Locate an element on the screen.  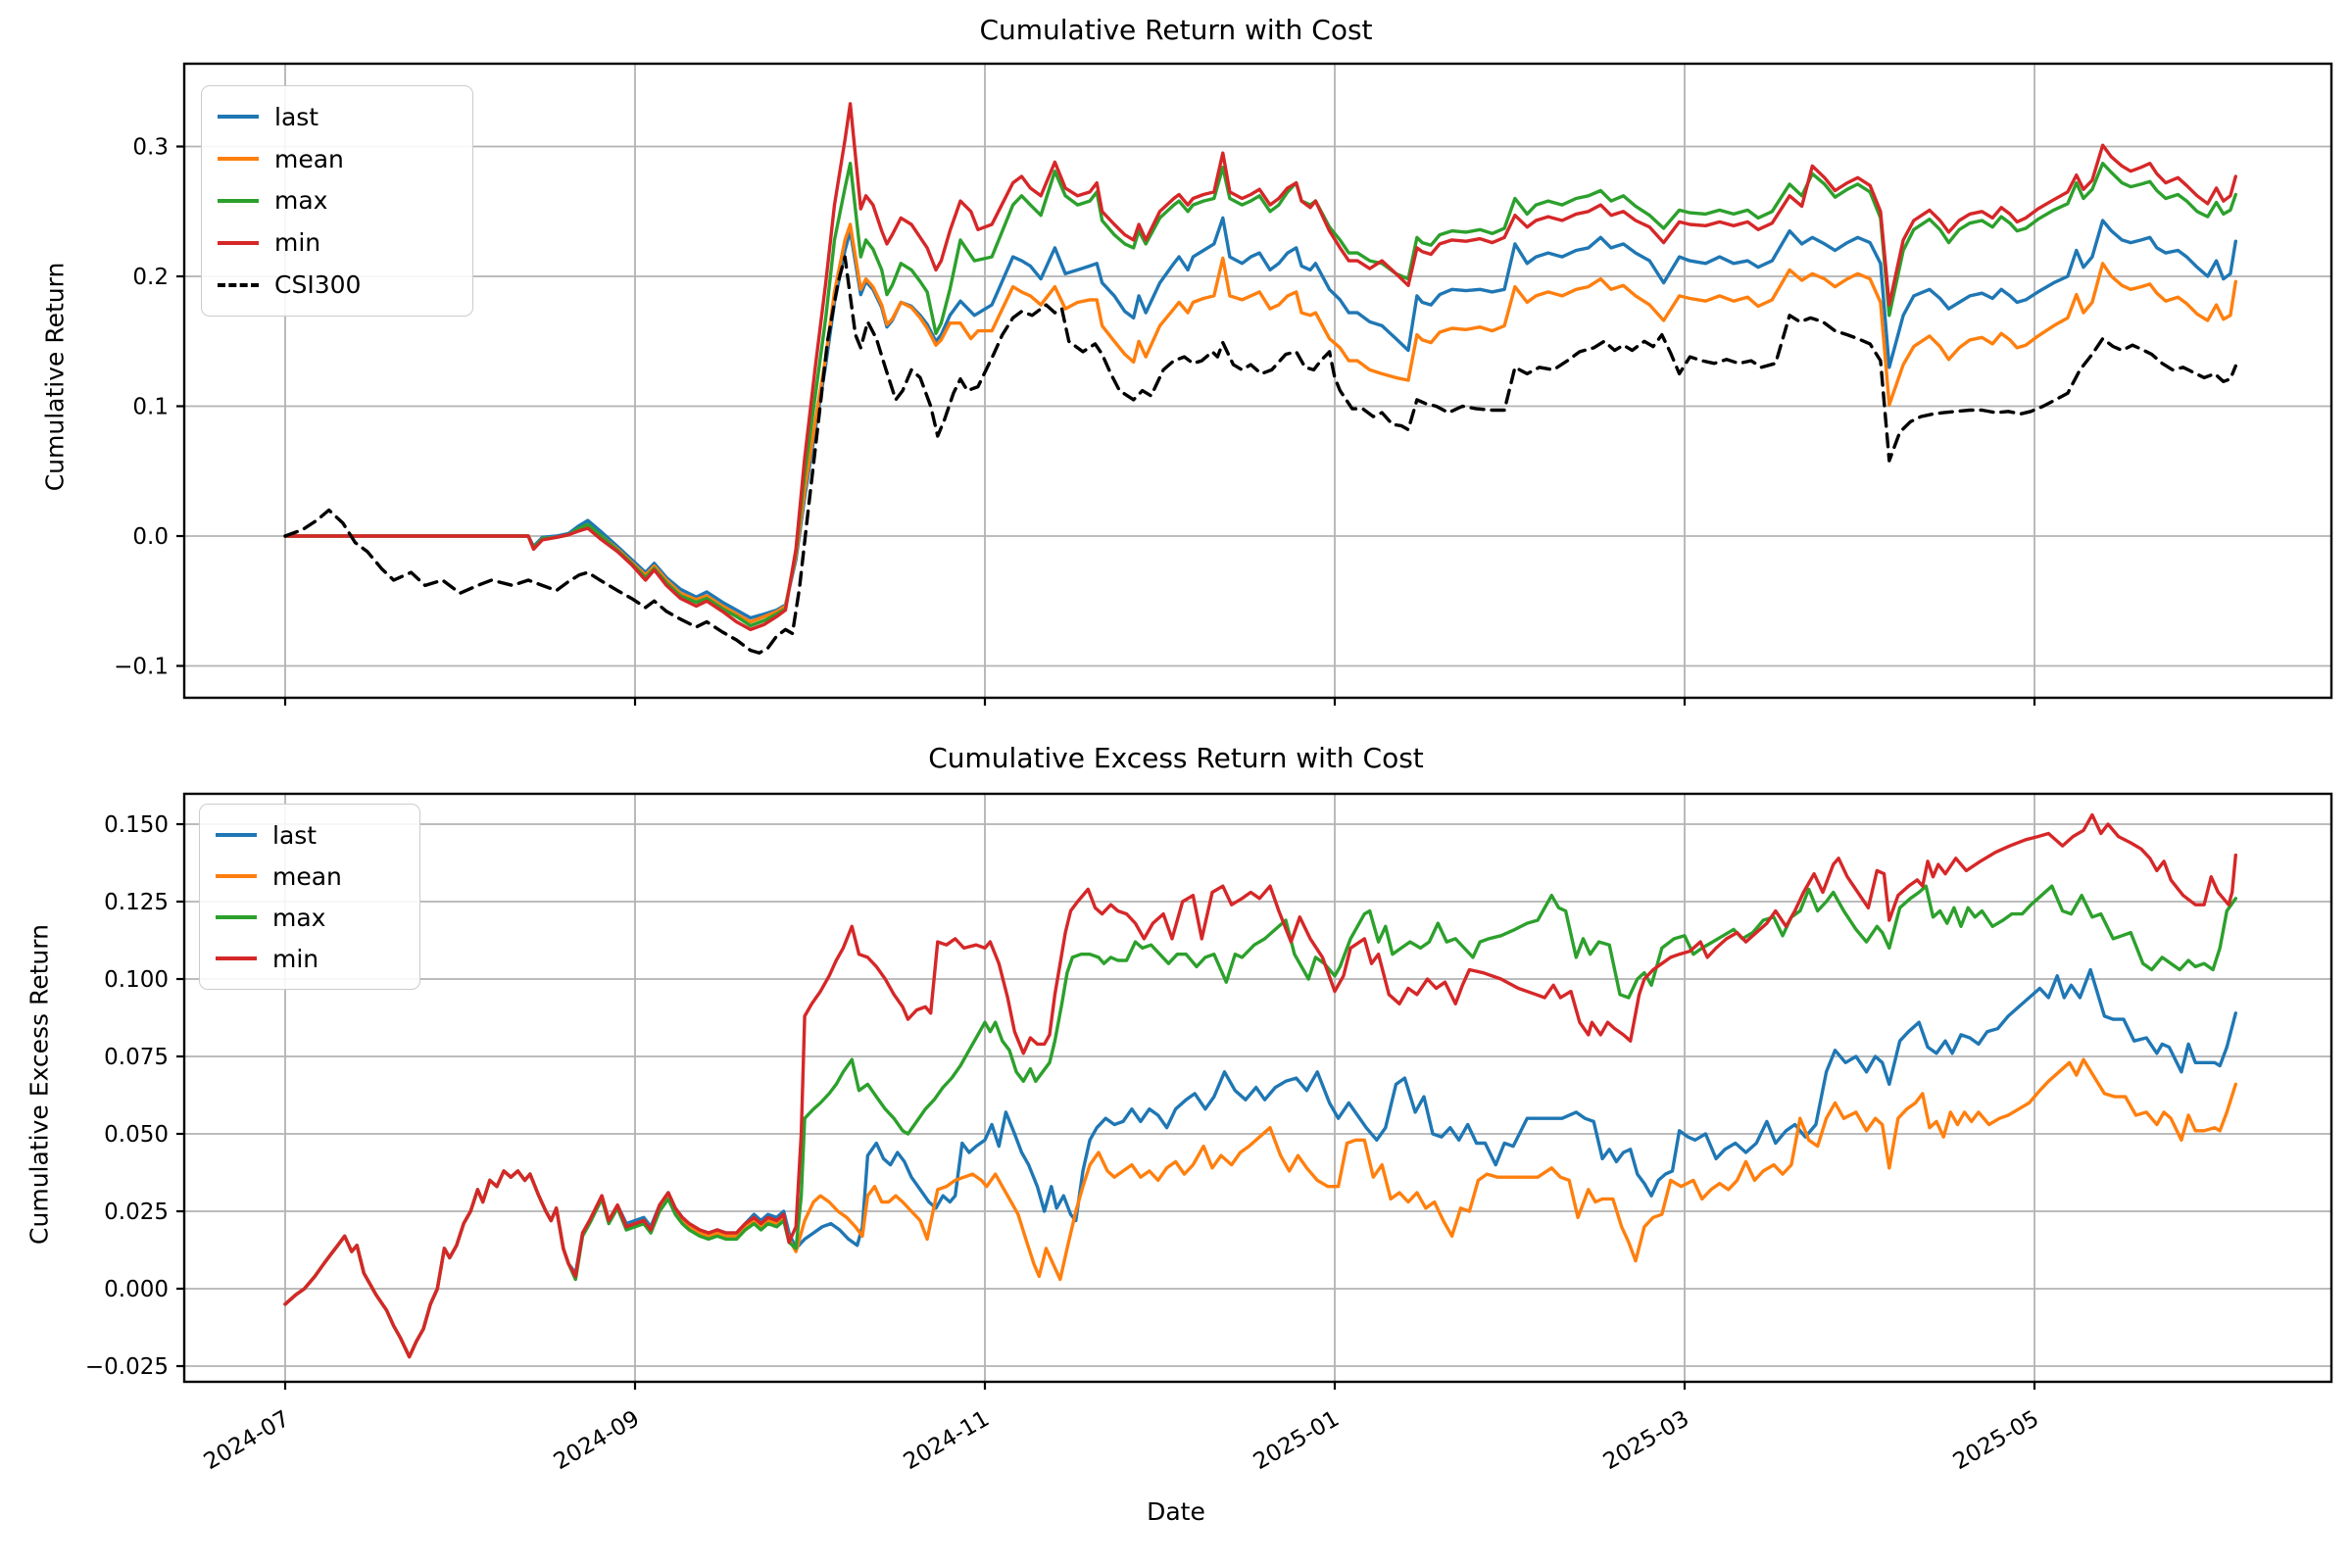
y-tick-label: 0.1 is located at coordinates (150, 407).